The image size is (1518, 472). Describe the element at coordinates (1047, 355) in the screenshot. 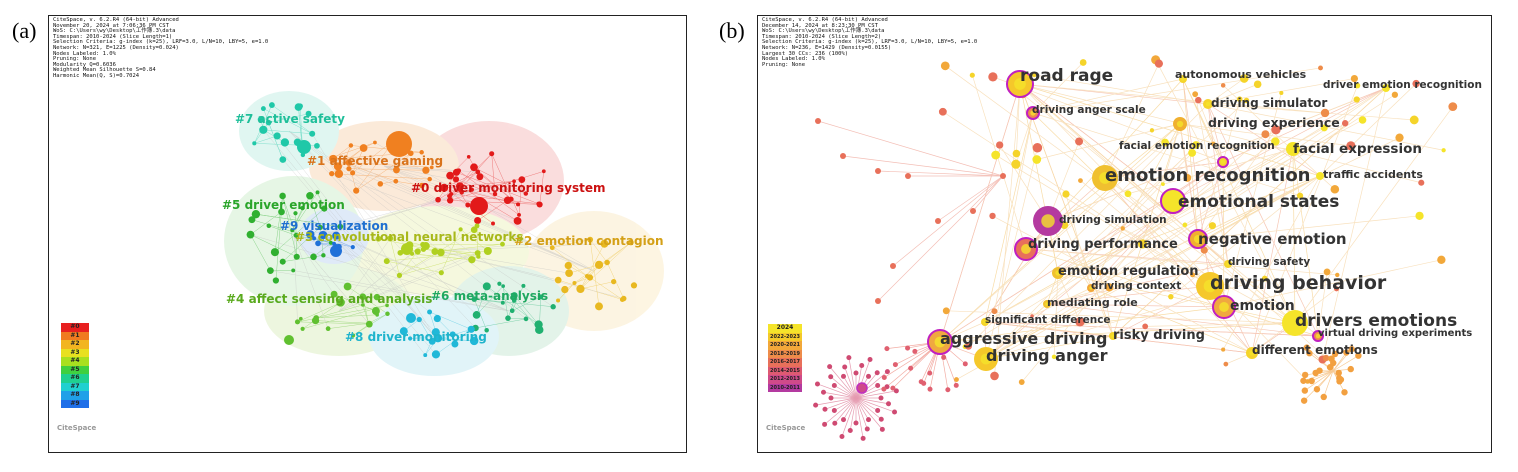

I see `keyword-driving-anger: driving anger` at that location.